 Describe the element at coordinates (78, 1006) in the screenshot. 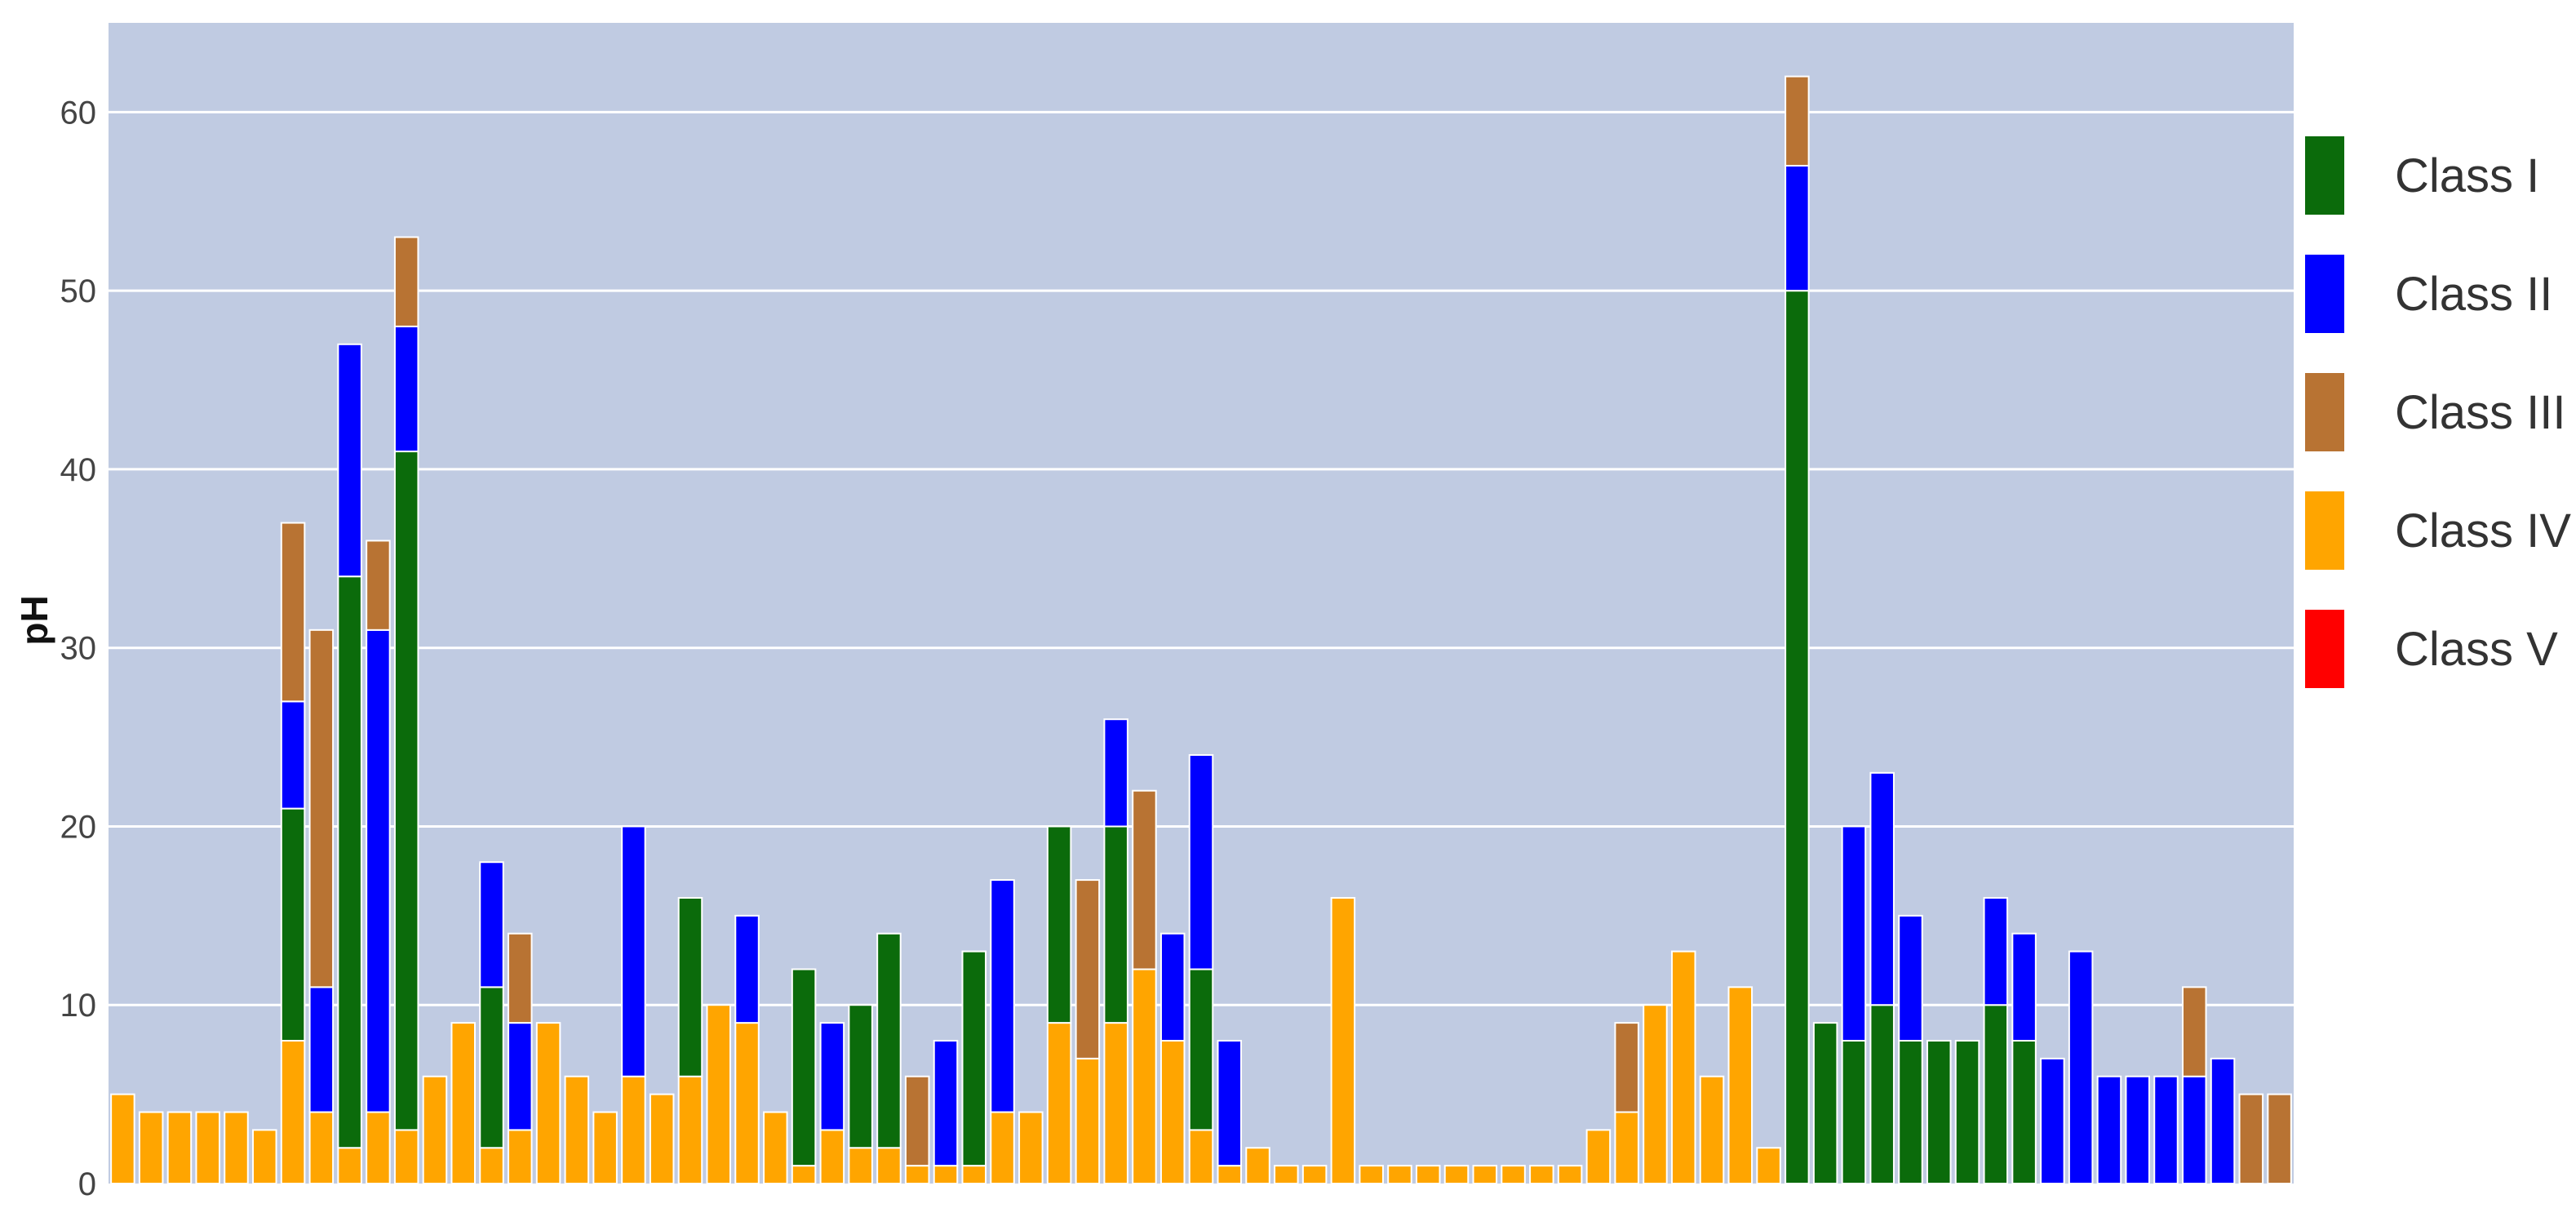

I see `y-tick-label: 10` at that location.